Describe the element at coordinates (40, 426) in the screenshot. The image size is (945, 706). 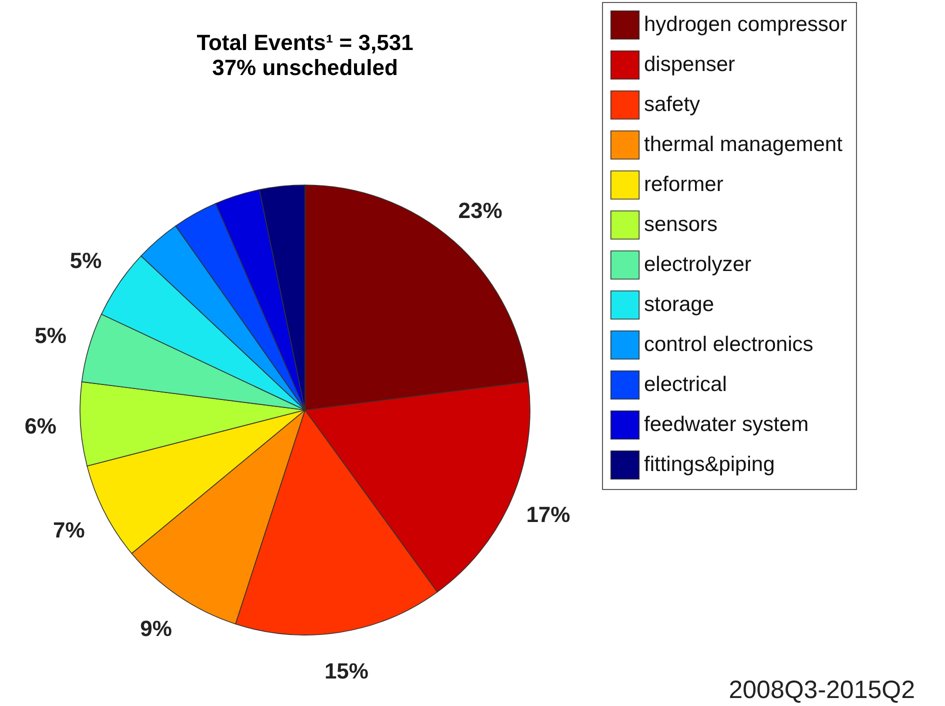
I see `data-label: 6%` at that location.